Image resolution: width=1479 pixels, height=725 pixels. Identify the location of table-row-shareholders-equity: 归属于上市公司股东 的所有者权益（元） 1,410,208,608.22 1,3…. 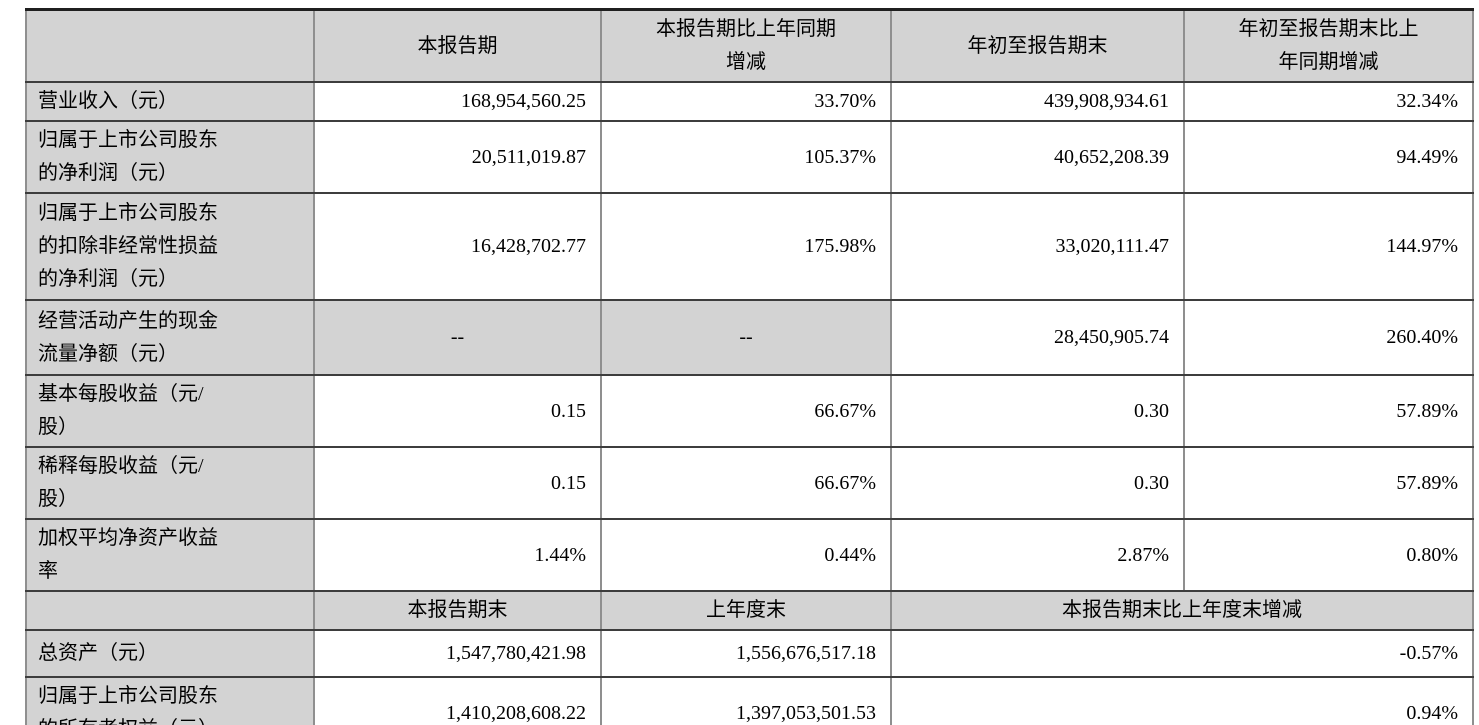
(749, 700).